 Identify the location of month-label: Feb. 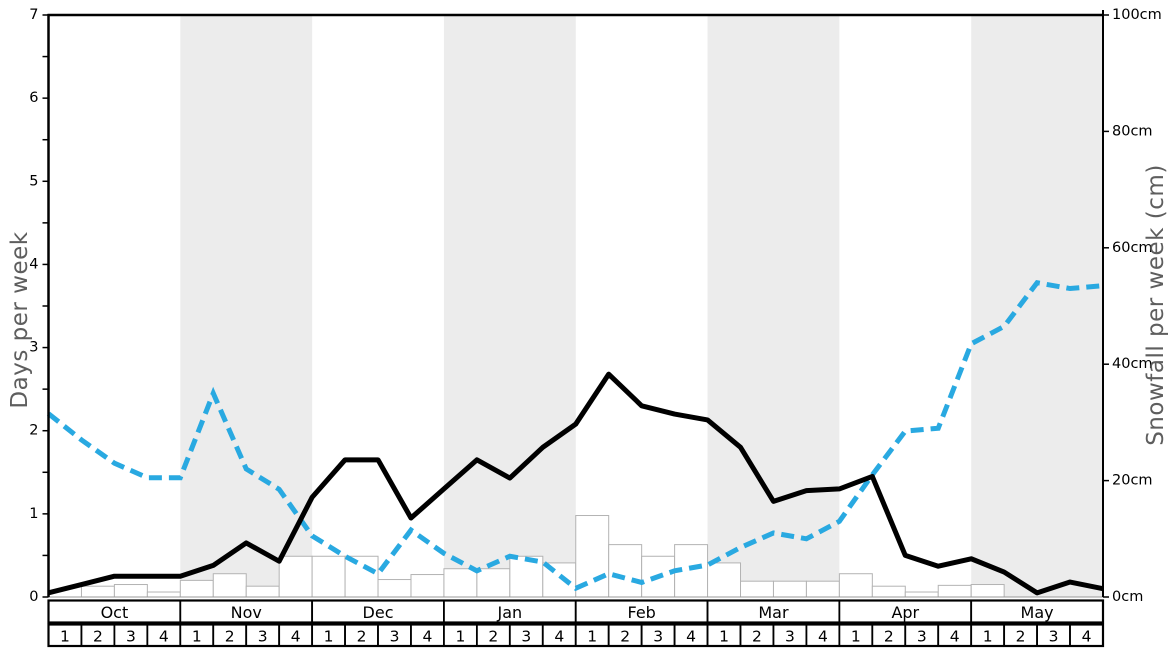
(641, 612).